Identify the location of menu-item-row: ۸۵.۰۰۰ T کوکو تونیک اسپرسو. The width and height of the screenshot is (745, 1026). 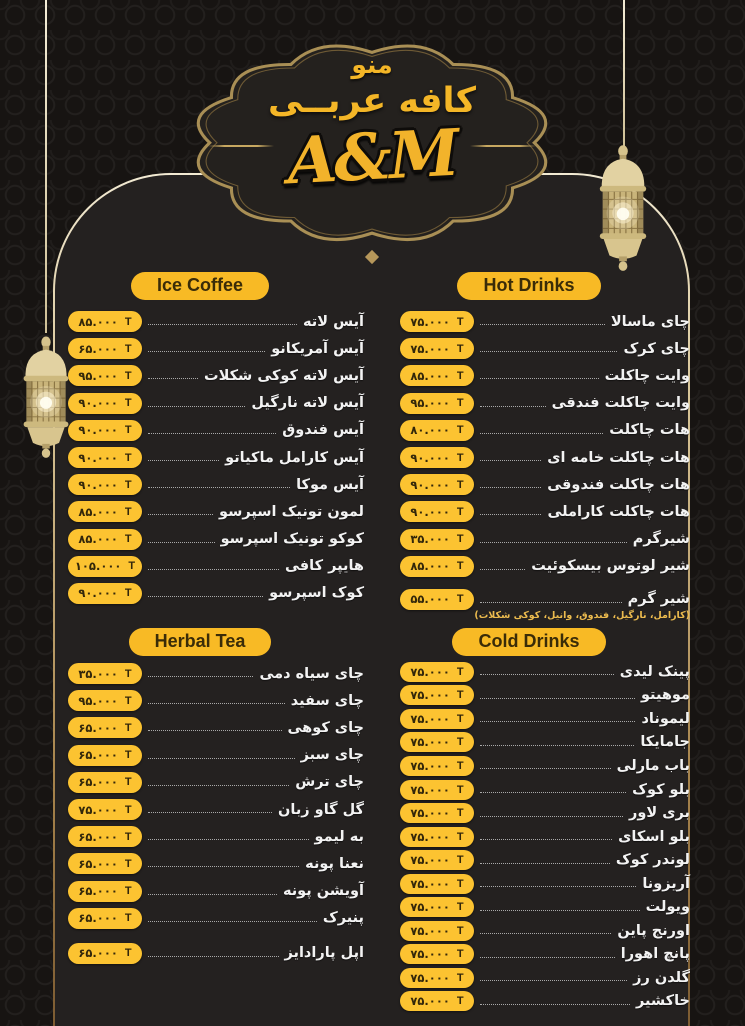
(216, 539).